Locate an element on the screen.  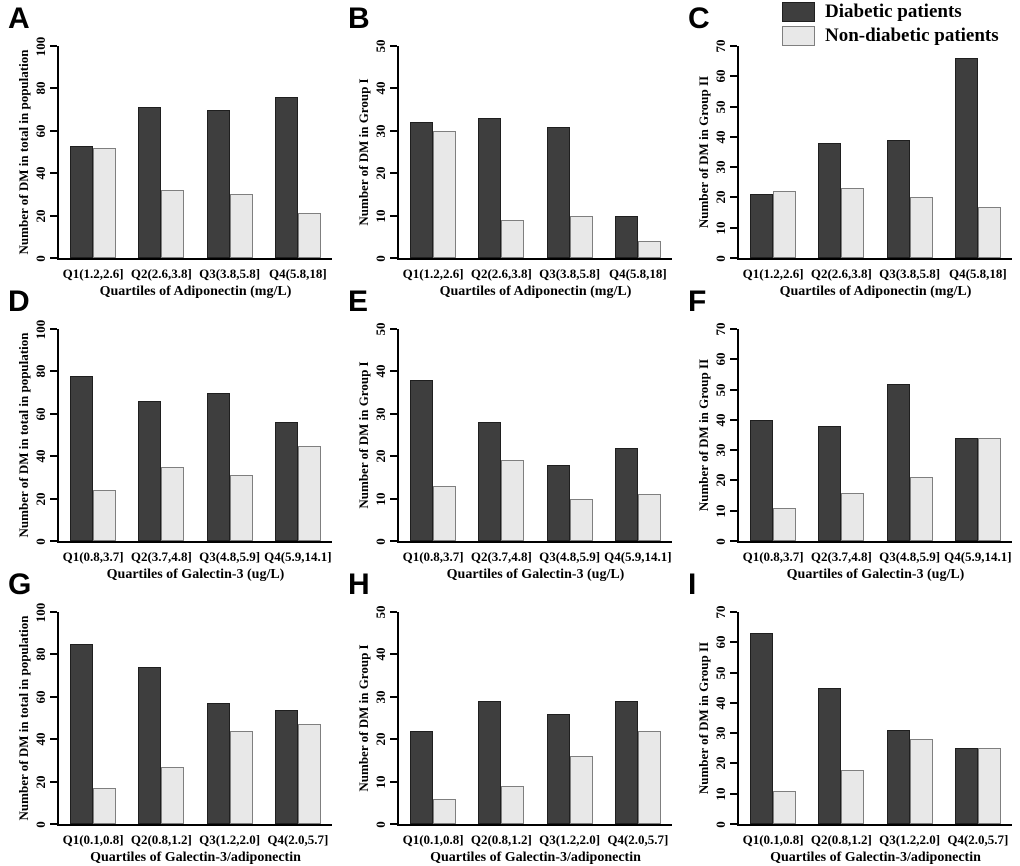
bar-group-Q2(0.8,1.2] is located at coordinates (161, 718).